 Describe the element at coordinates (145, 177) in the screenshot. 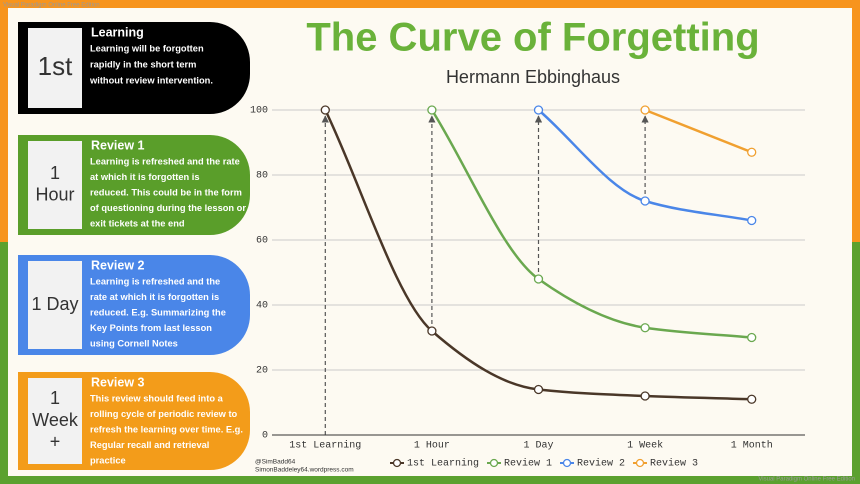

I see `panel-text: at which it is forgotten is` at that location.